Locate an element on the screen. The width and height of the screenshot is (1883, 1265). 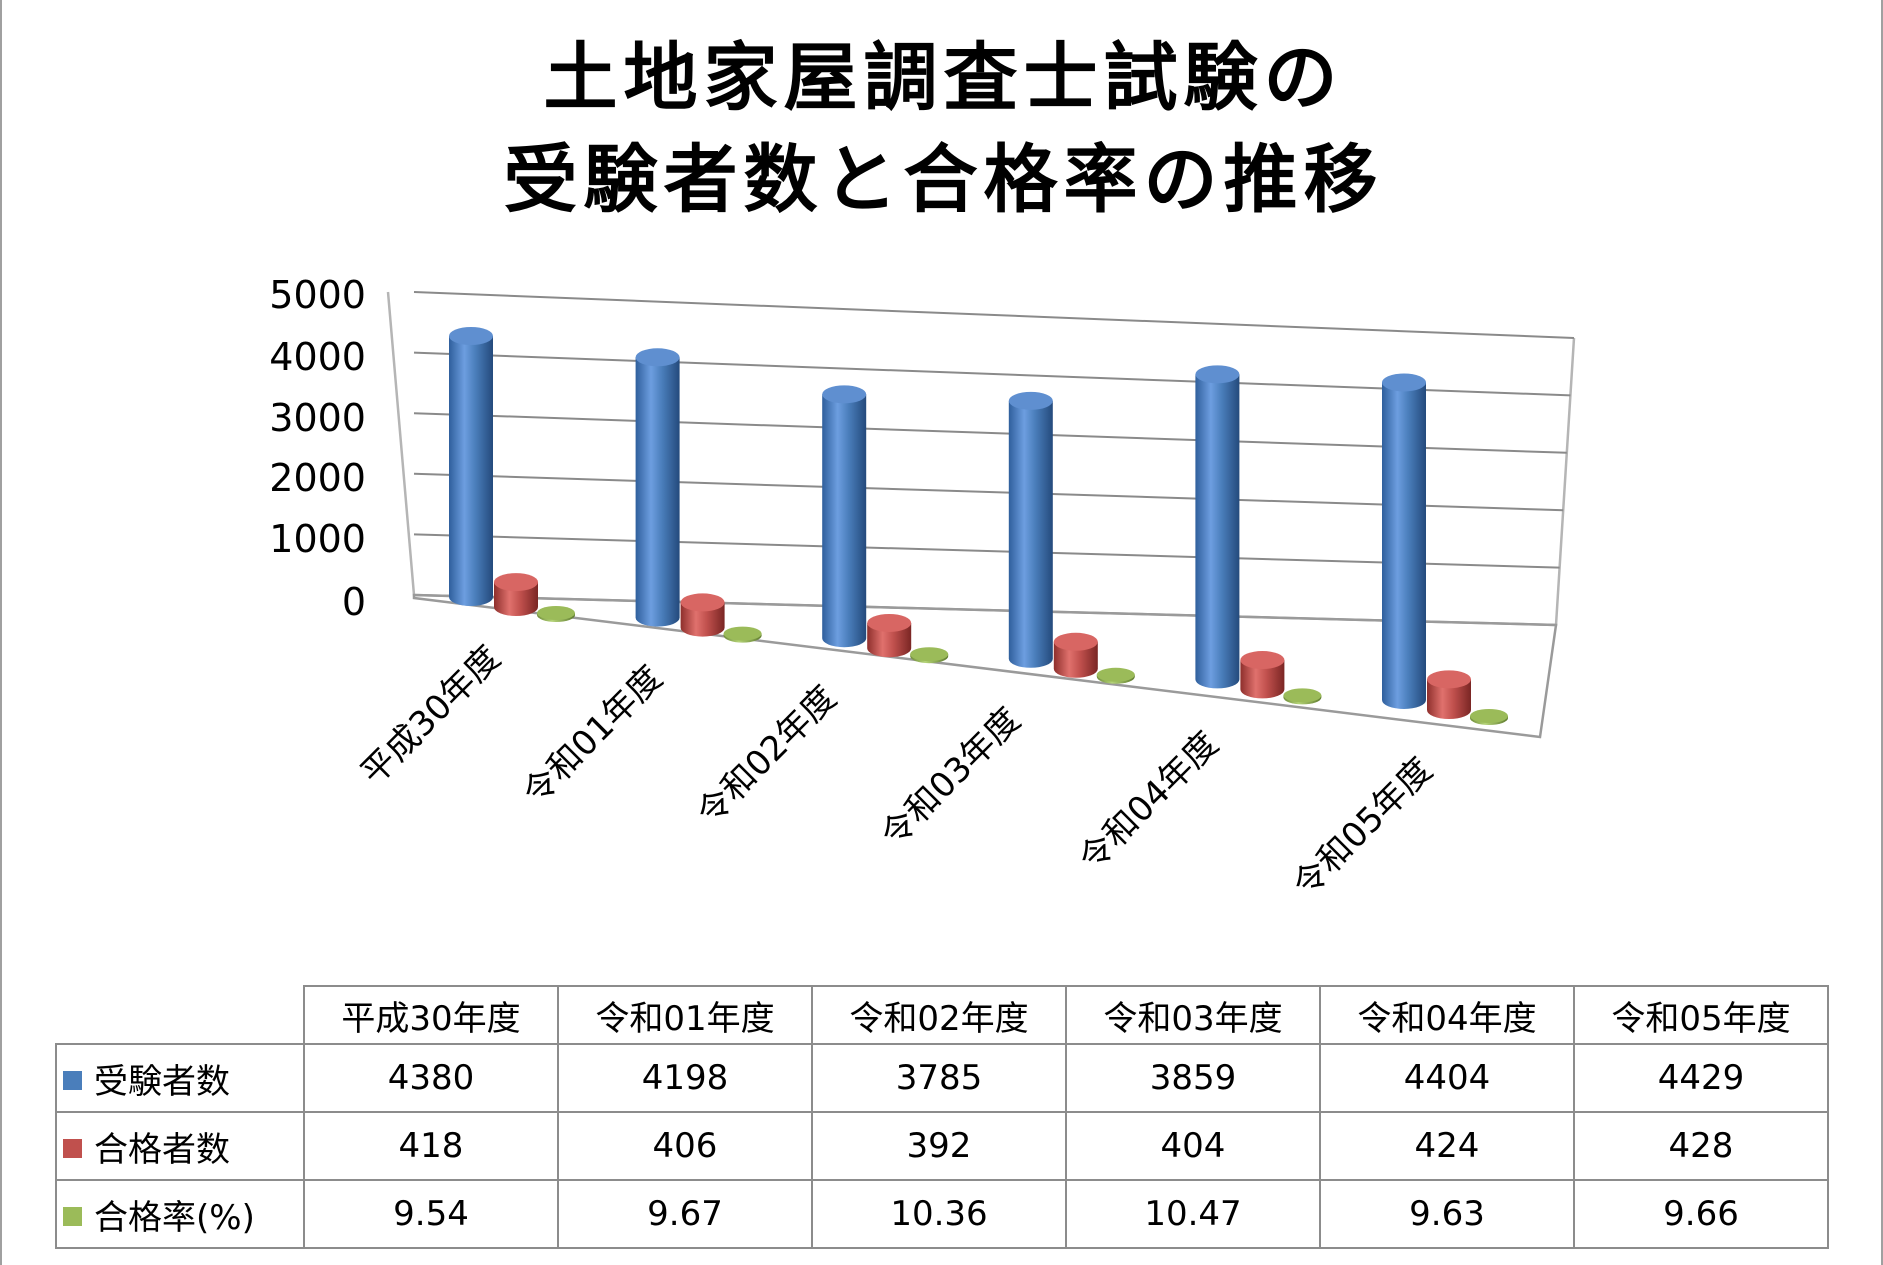
y-tick-label: 2000 is located at coordinates (317, 478).